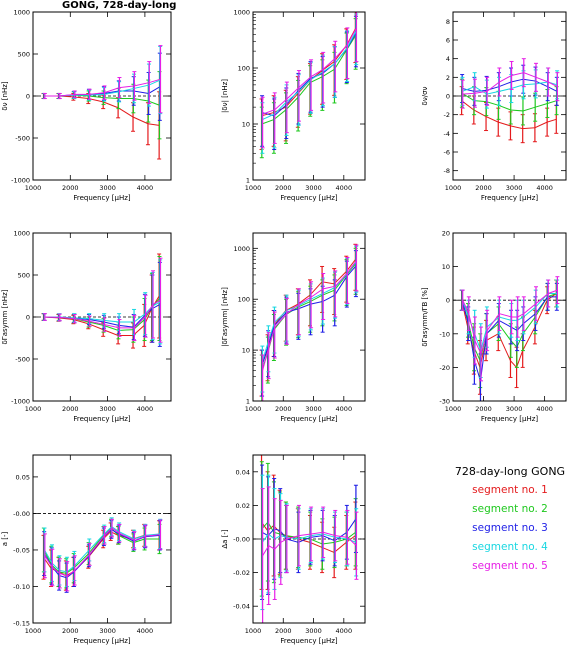 This screenshot has width=586, height=653. Describe the element at coordinates (510, 471) in the screenshot. I see `legend-title: 728-day-long GONG` at that location.